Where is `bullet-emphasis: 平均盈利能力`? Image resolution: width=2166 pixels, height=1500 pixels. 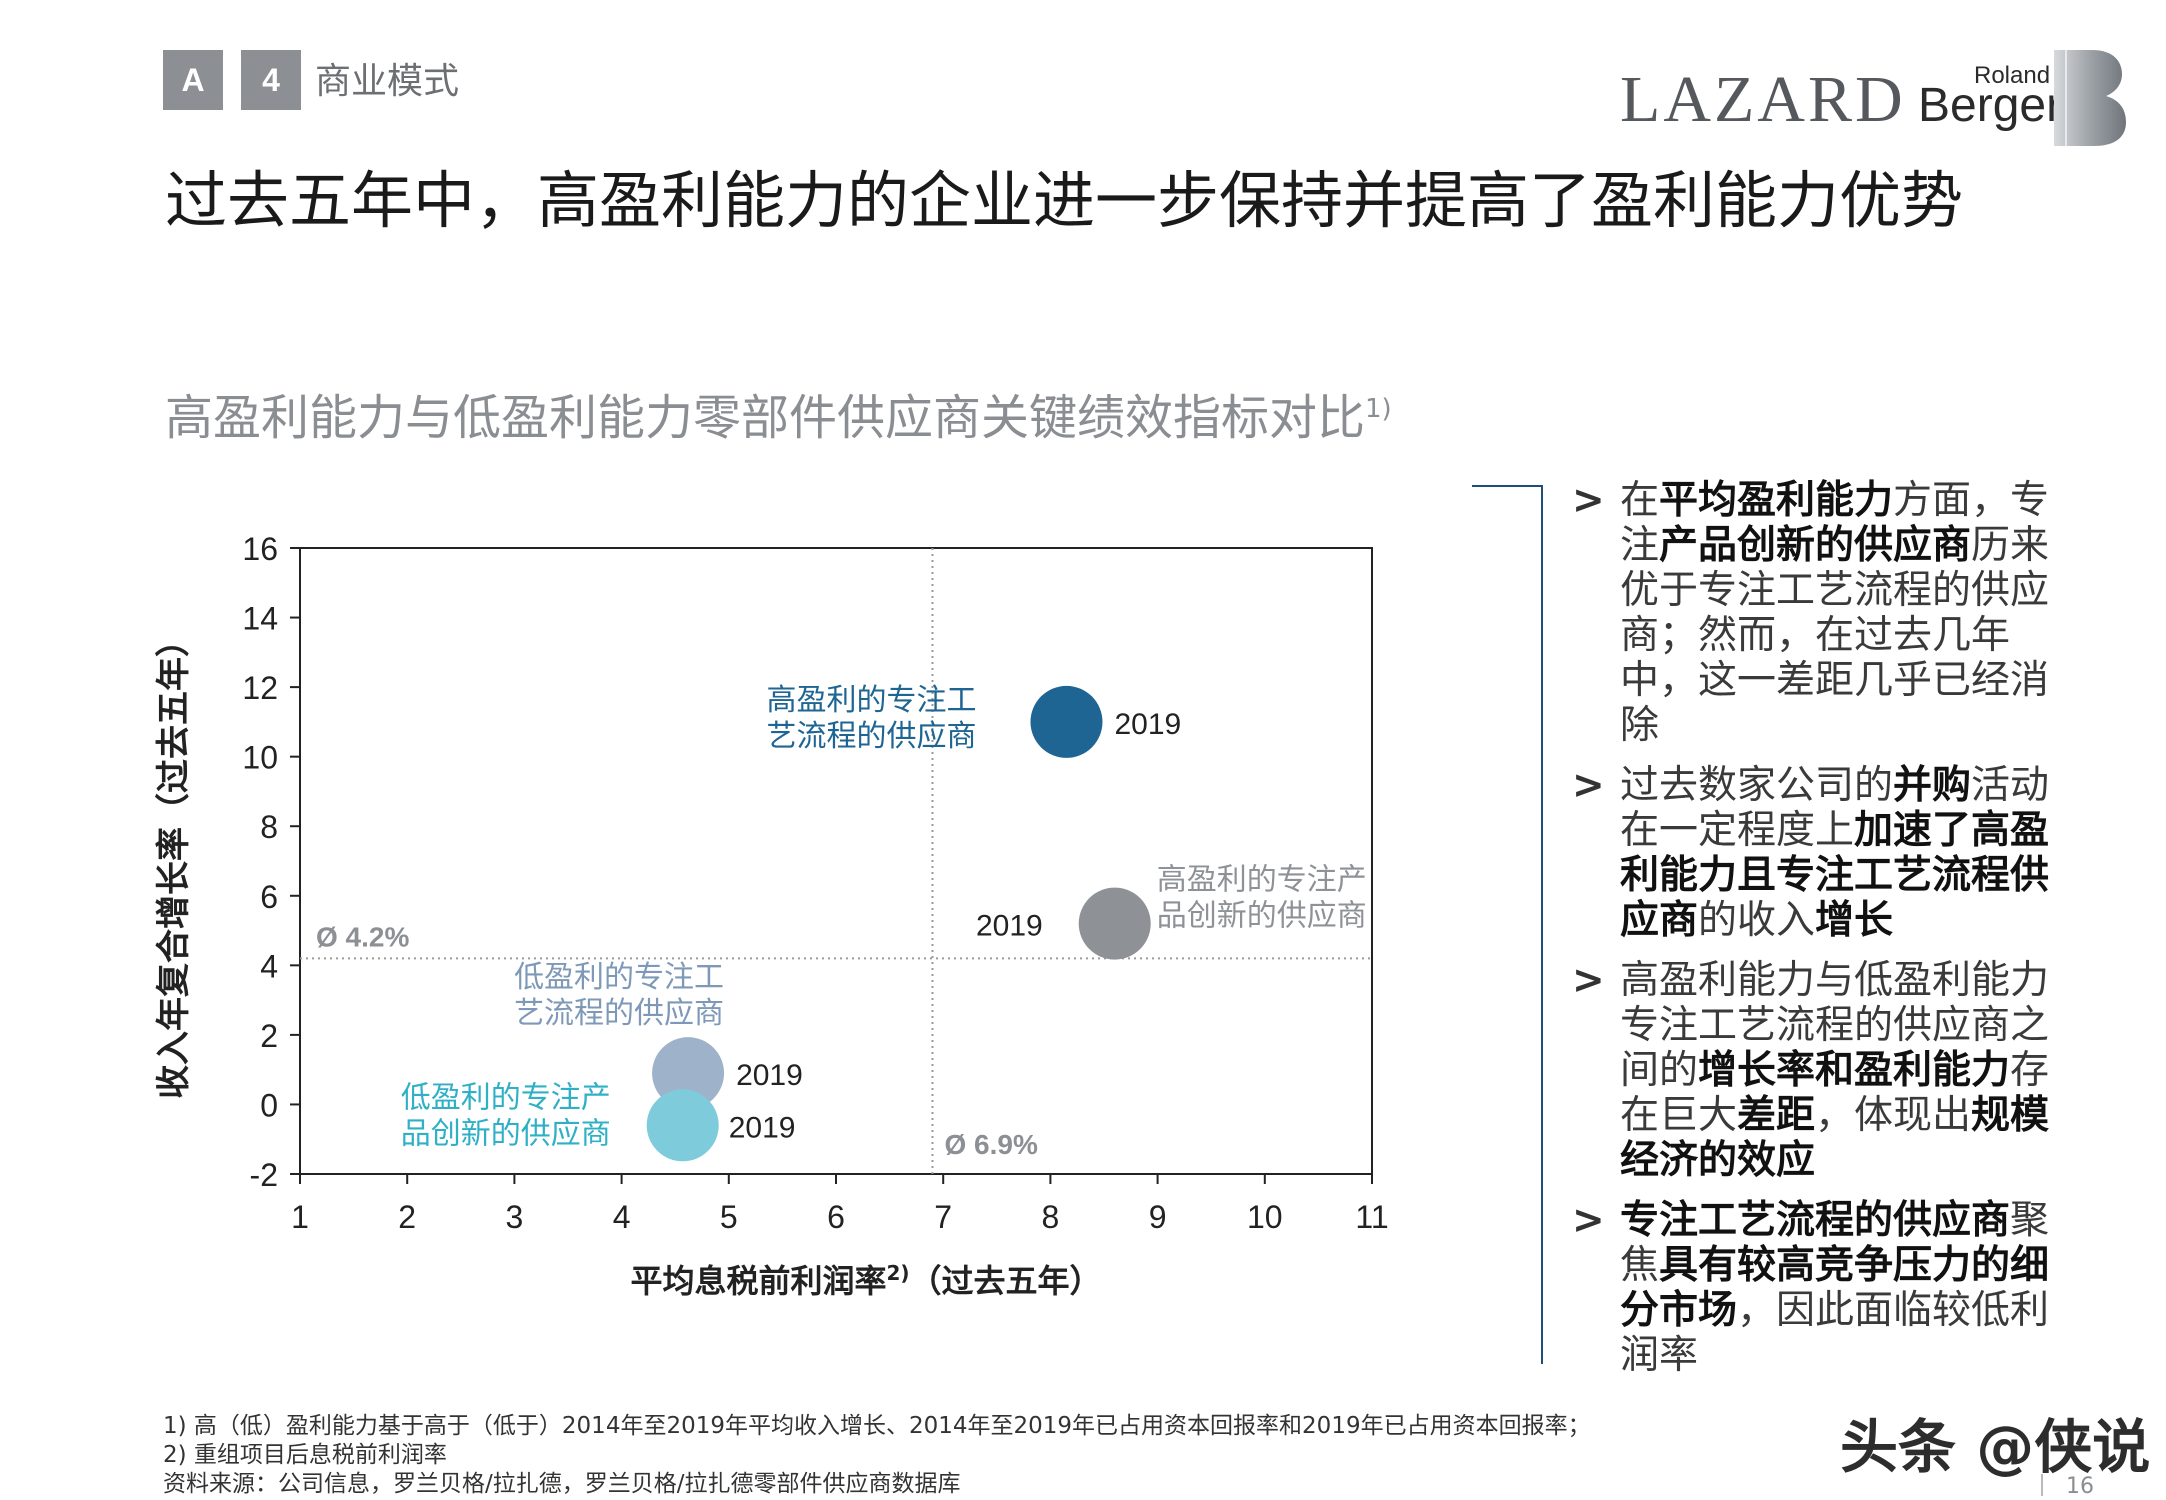
bullet-emphasis: 平均盈利能力 is located at coordinates (1776, 500).